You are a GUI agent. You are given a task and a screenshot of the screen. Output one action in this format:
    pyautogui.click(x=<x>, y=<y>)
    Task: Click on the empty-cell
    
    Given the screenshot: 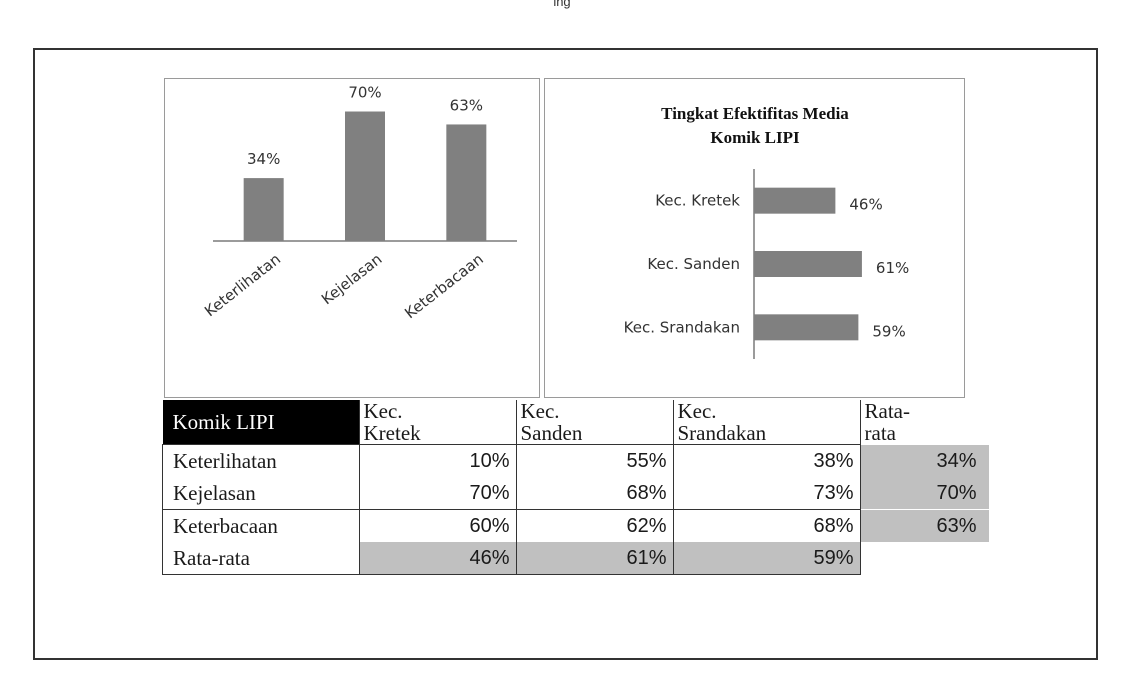 What is the action you would take?
    pyautogui.click(x=924, y=558)
    